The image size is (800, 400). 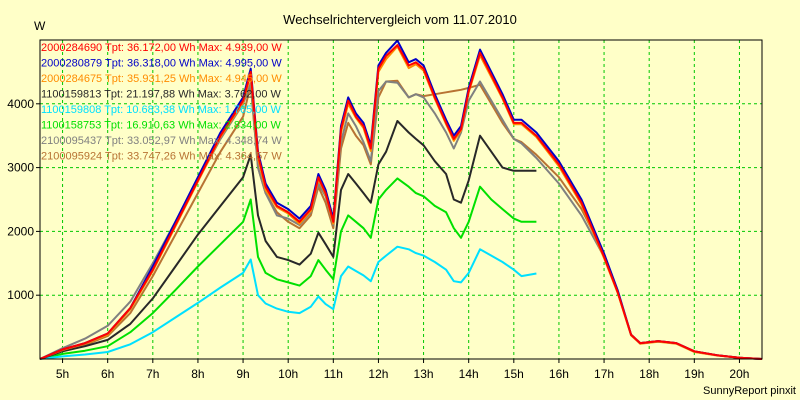 What do you see at coordinates (649, 374) in the screenshot?
I see `x-tick-label: 18h` at bounding box center [649, 374].